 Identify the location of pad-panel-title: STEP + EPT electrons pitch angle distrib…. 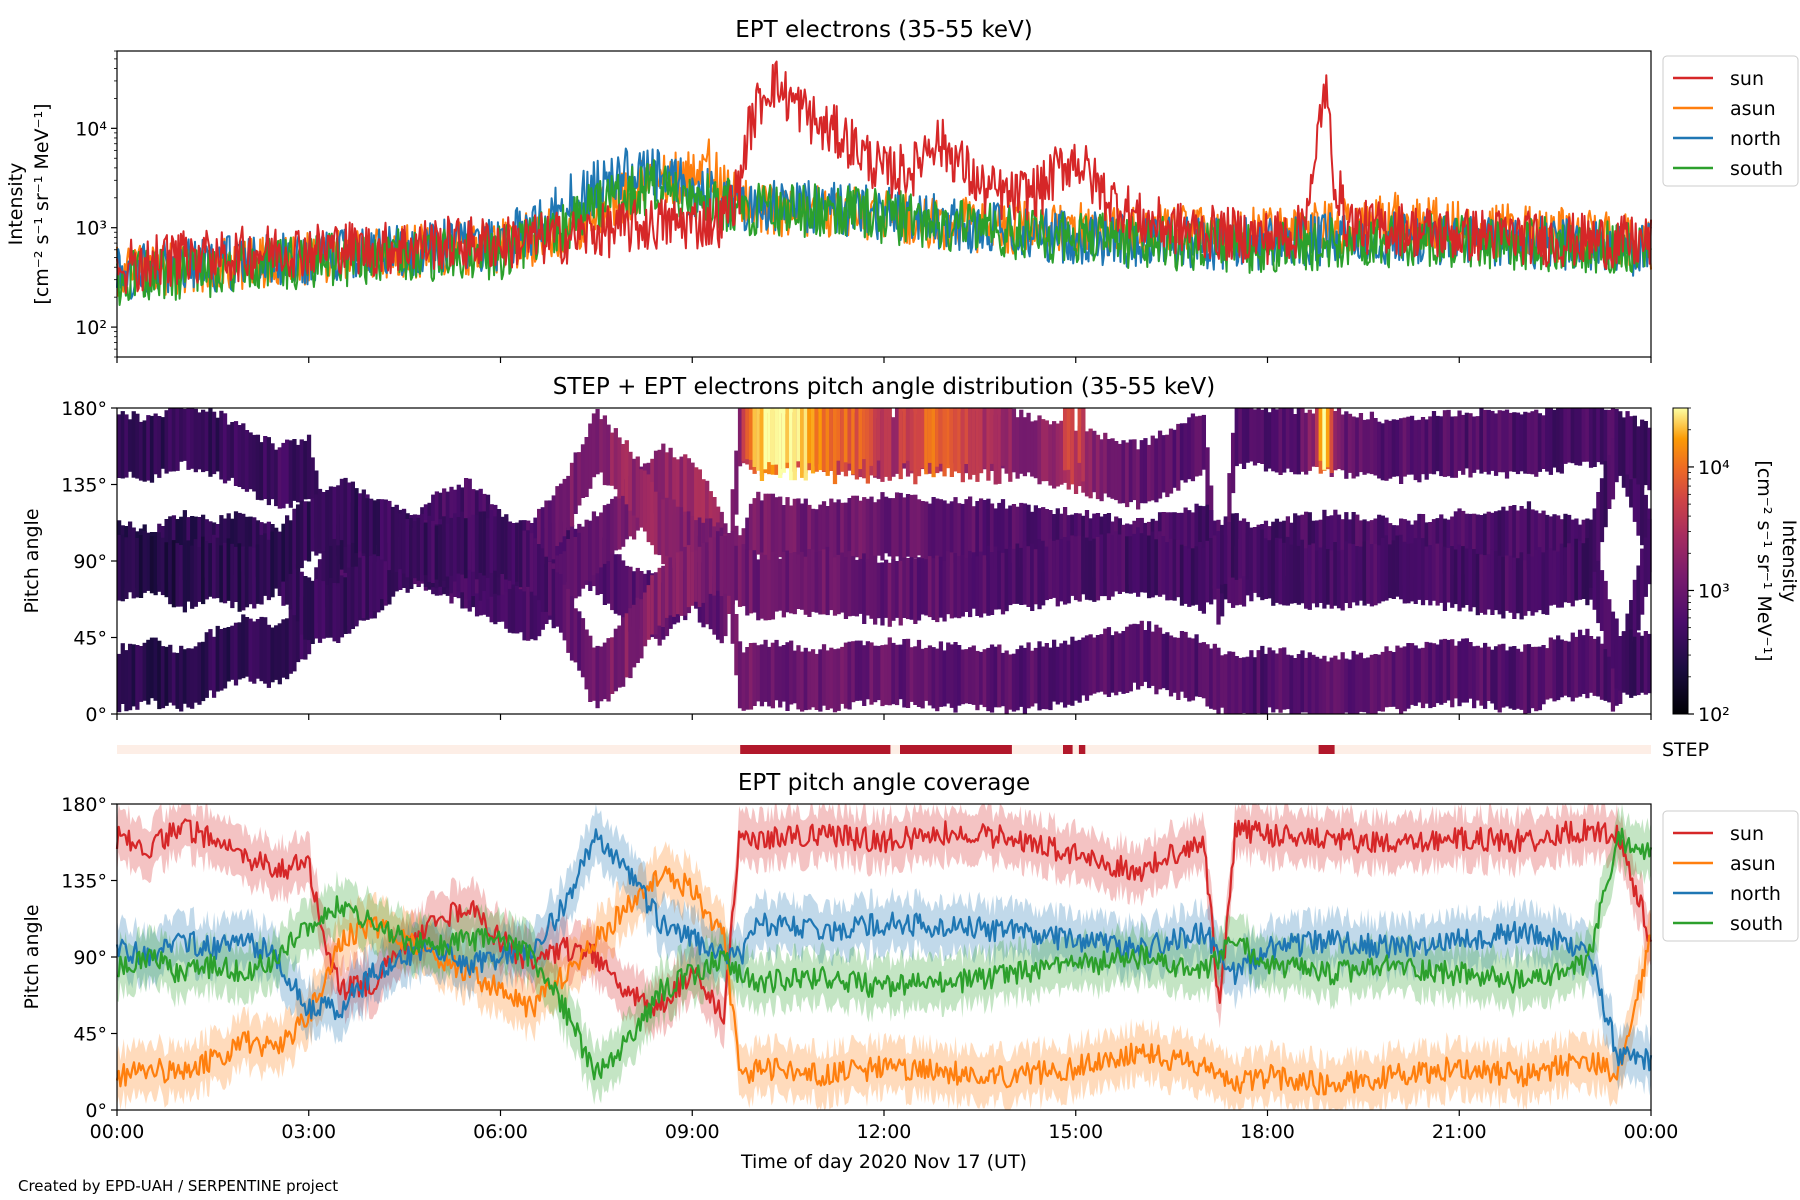
(884, 387).